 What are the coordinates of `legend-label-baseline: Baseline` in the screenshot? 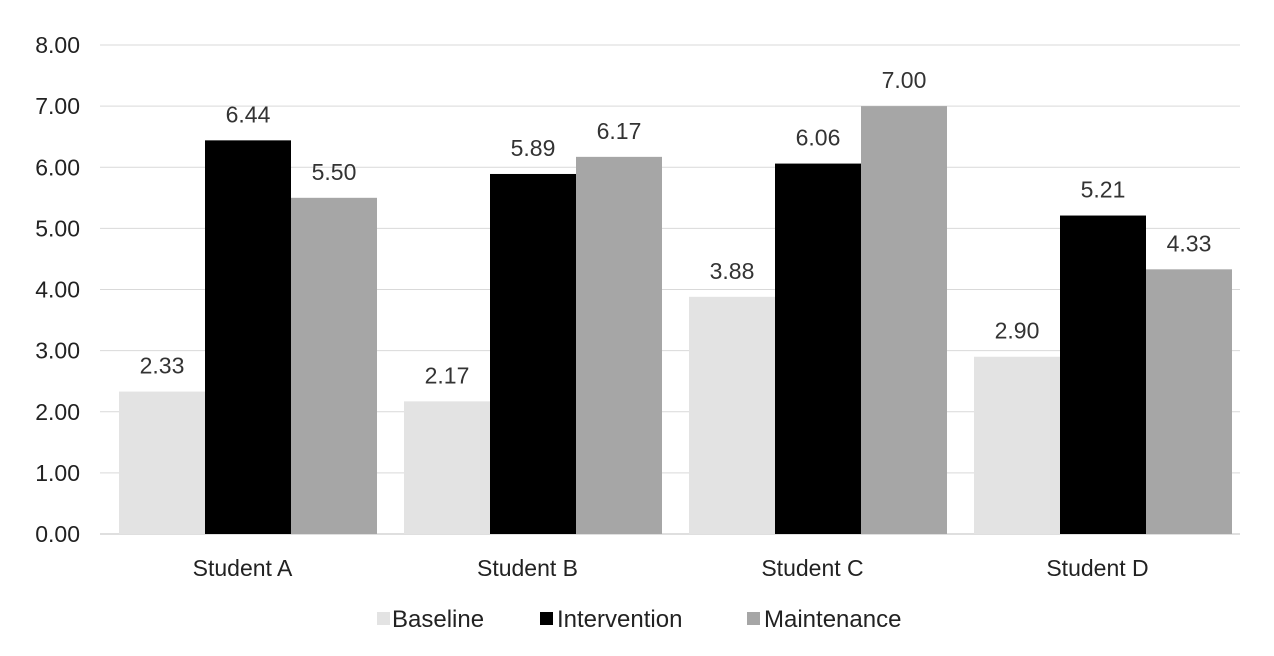 It's located at (438, 619).